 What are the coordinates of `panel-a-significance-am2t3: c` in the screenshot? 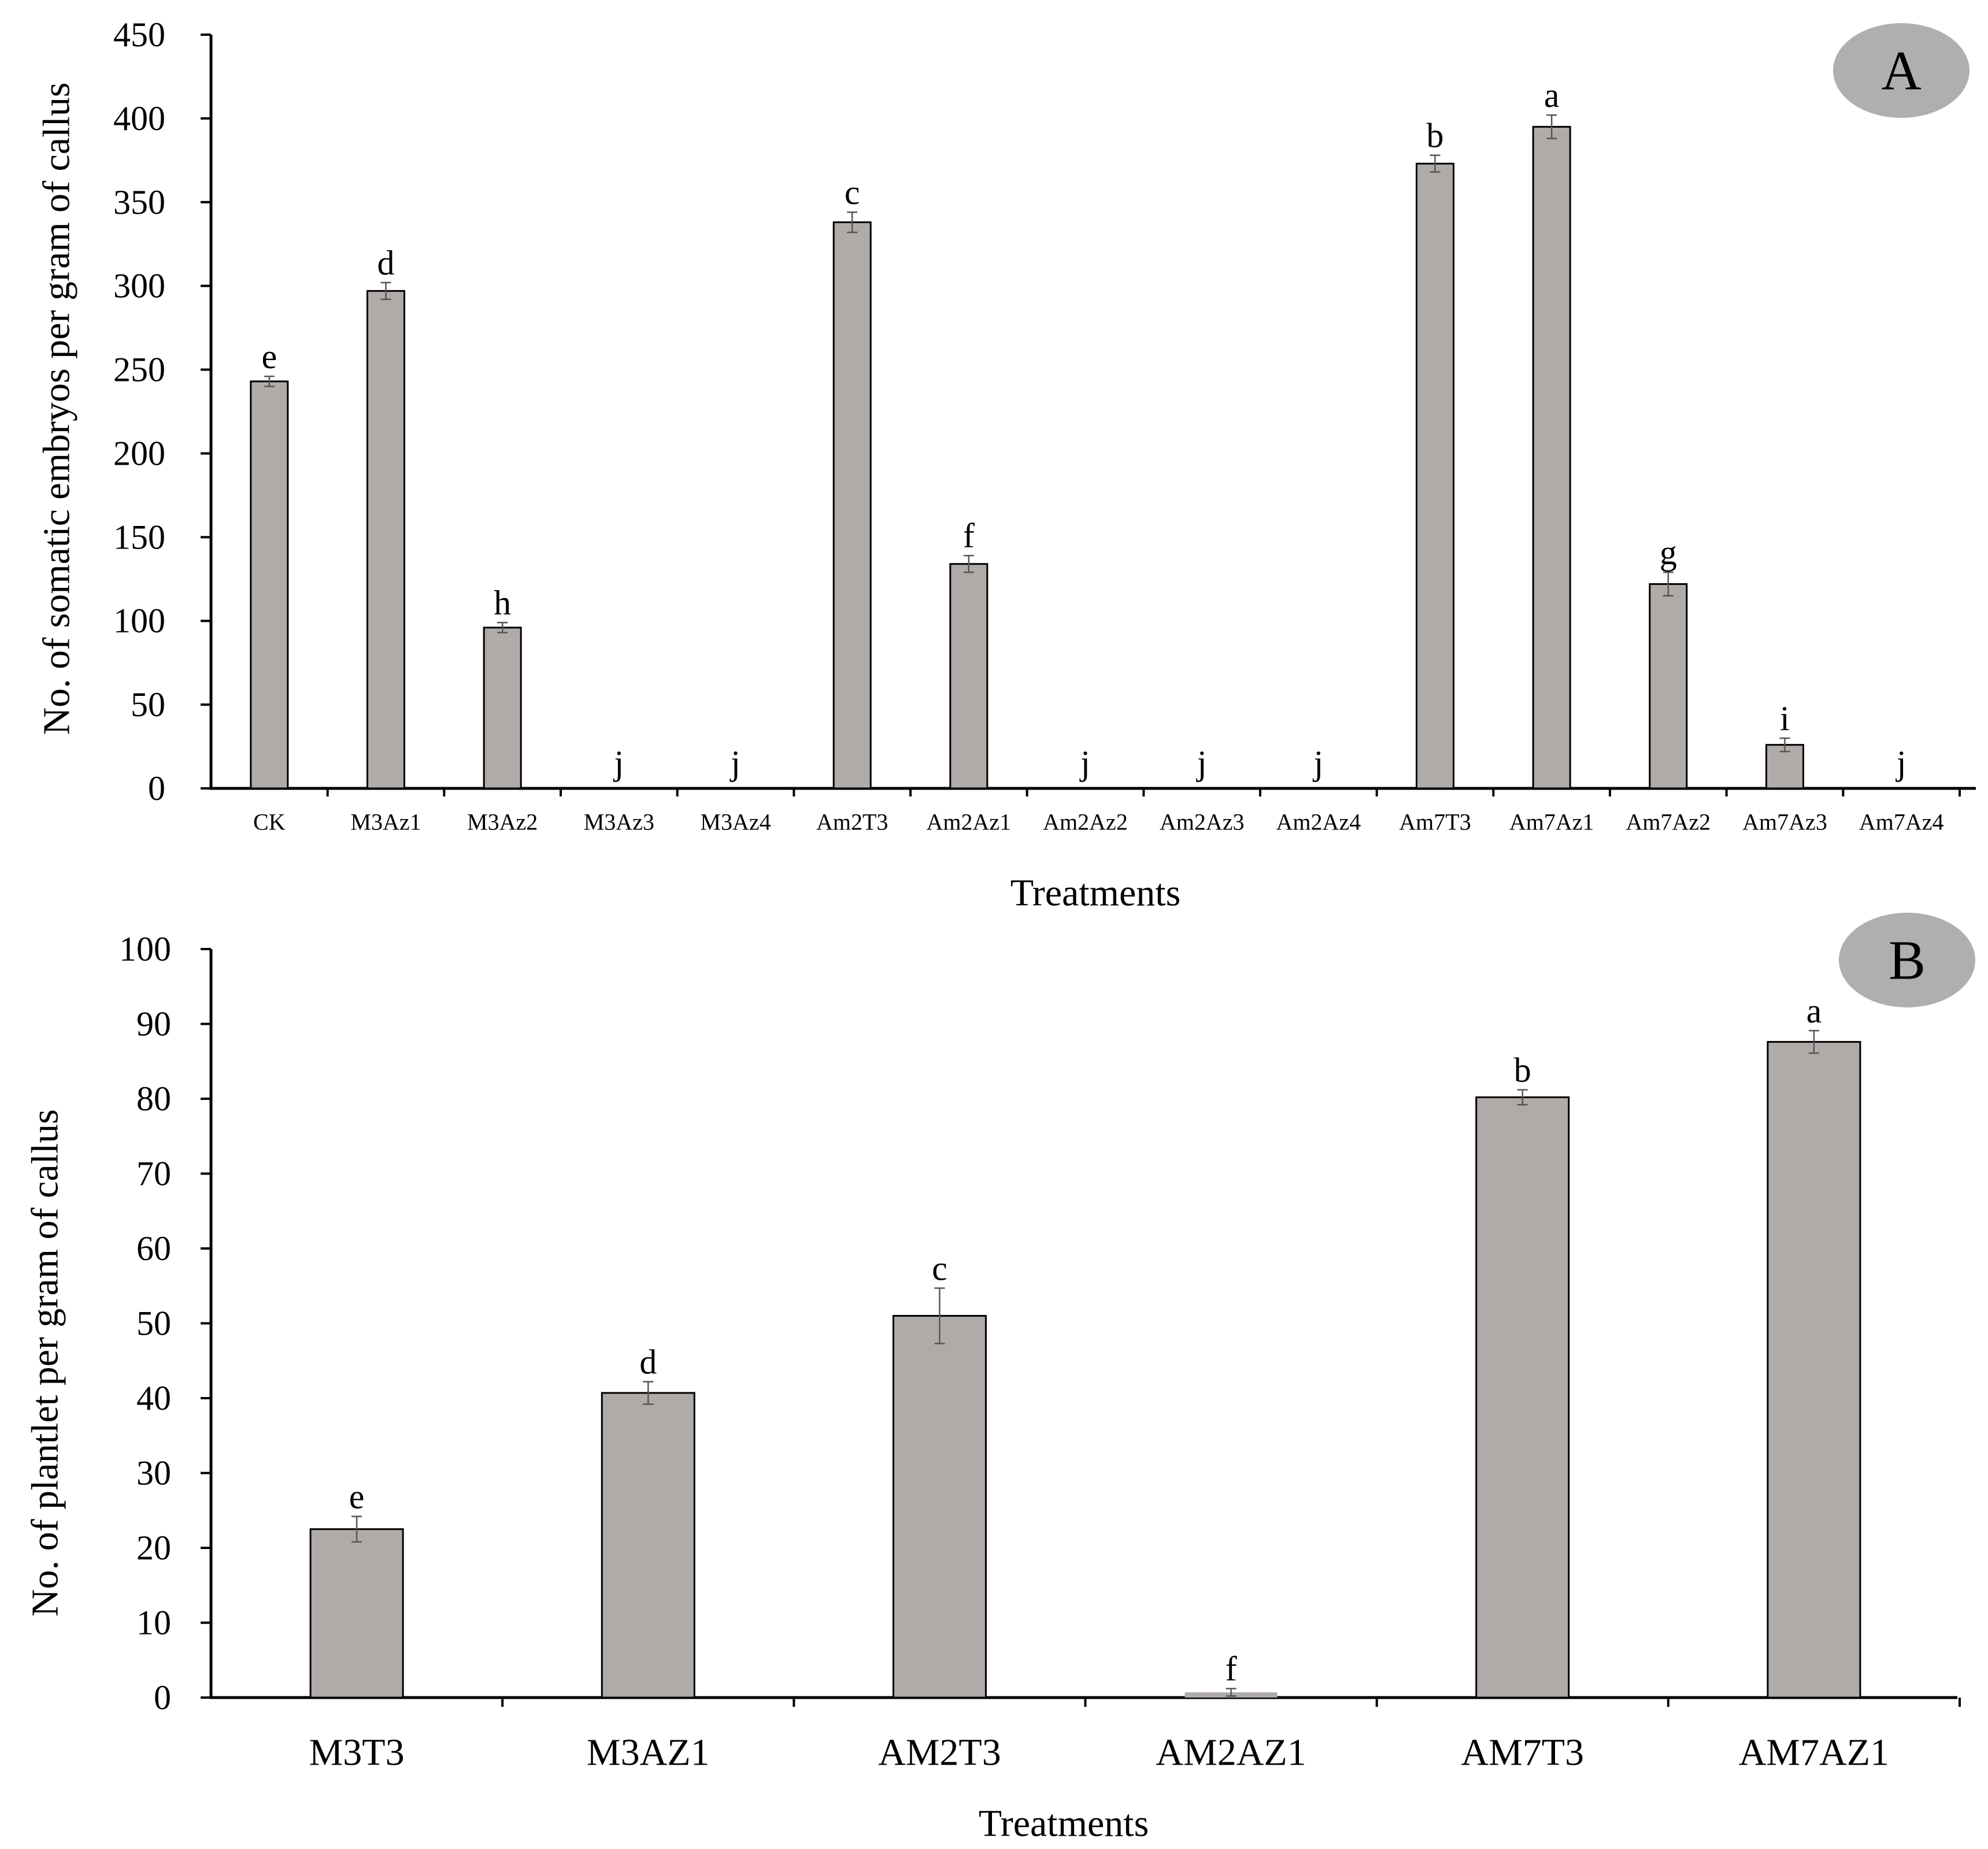 It's located at (853, 192).